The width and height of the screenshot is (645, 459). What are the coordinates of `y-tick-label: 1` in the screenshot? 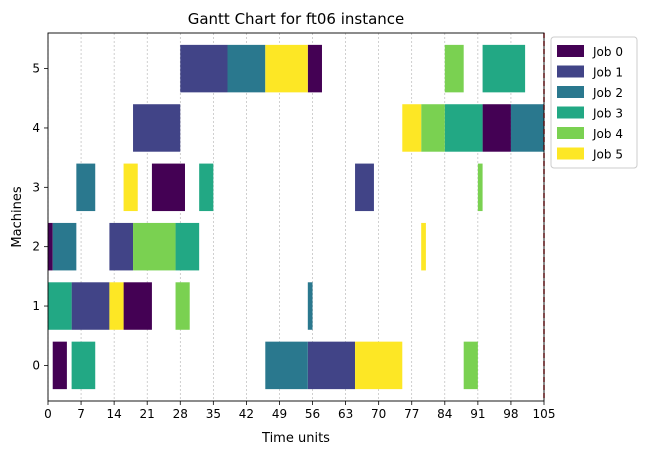 It's located at (36, 306).